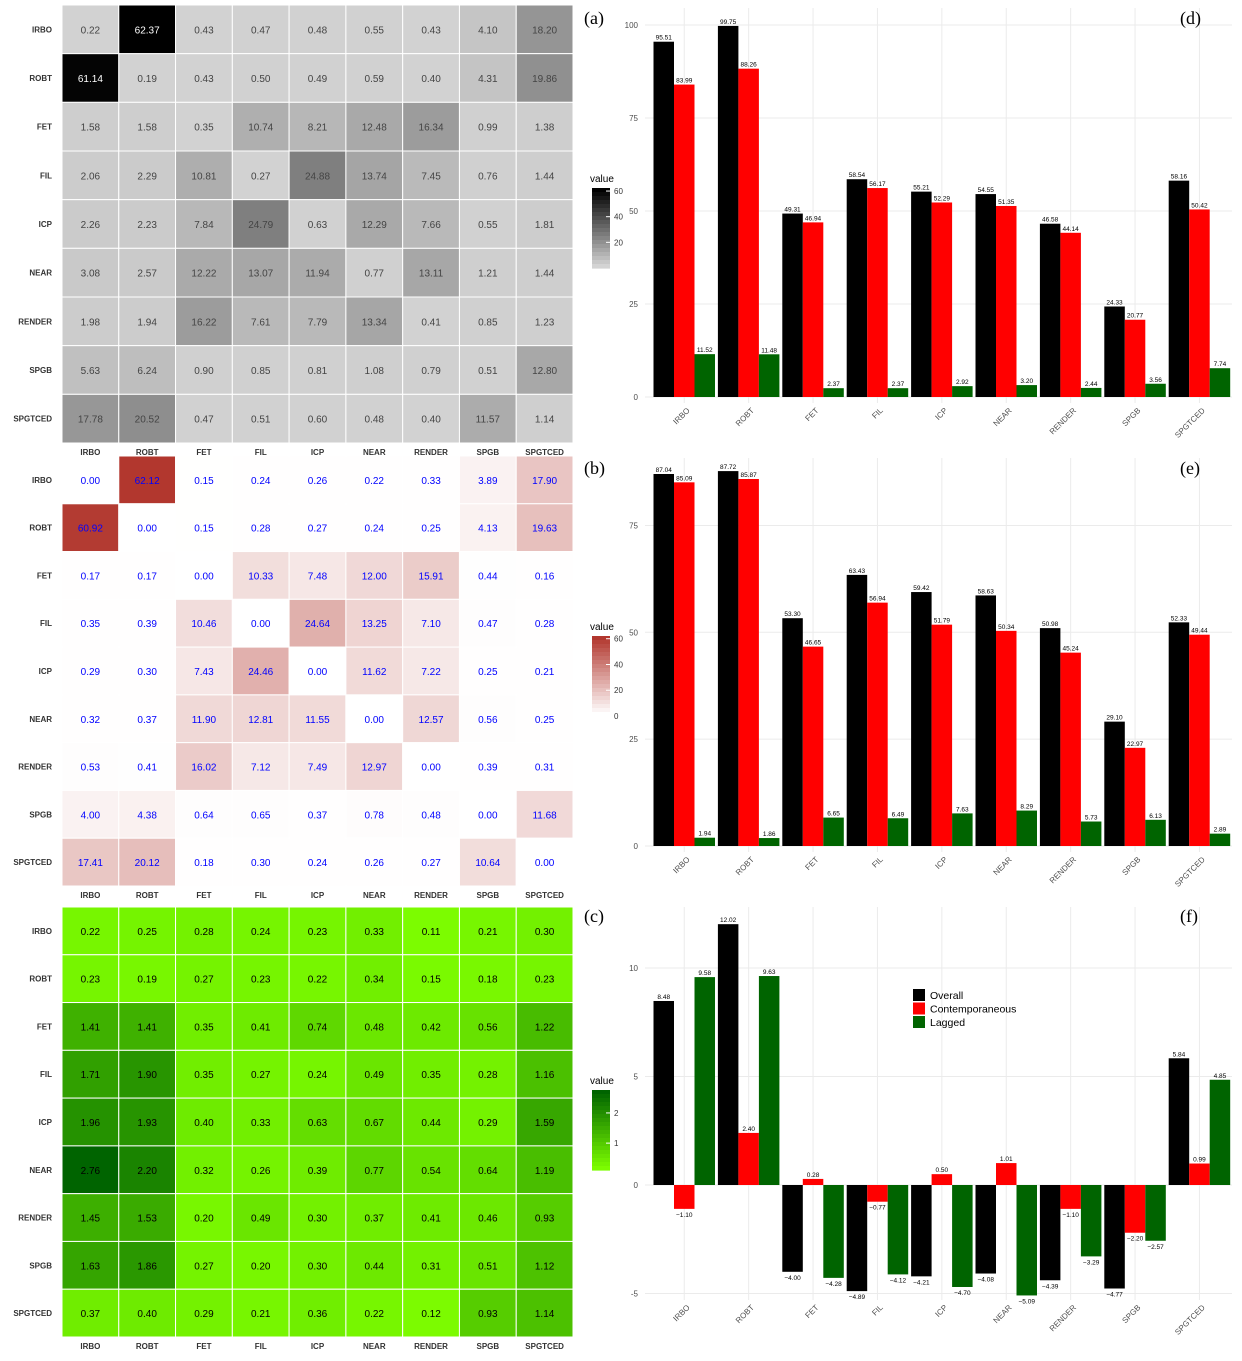 This screenshot has height=1361, width=1242. What do you see at coordinates (1190, 18) in the screenshot?
I see `panel-tag: (d)` at bounding box center [1190, 18].